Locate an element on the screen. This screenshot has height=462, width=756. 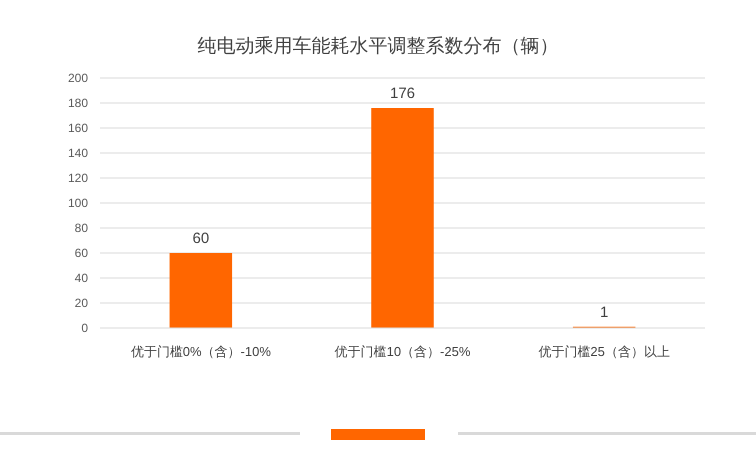
y-tick-label: 140 is located at coordinates (78, 153).